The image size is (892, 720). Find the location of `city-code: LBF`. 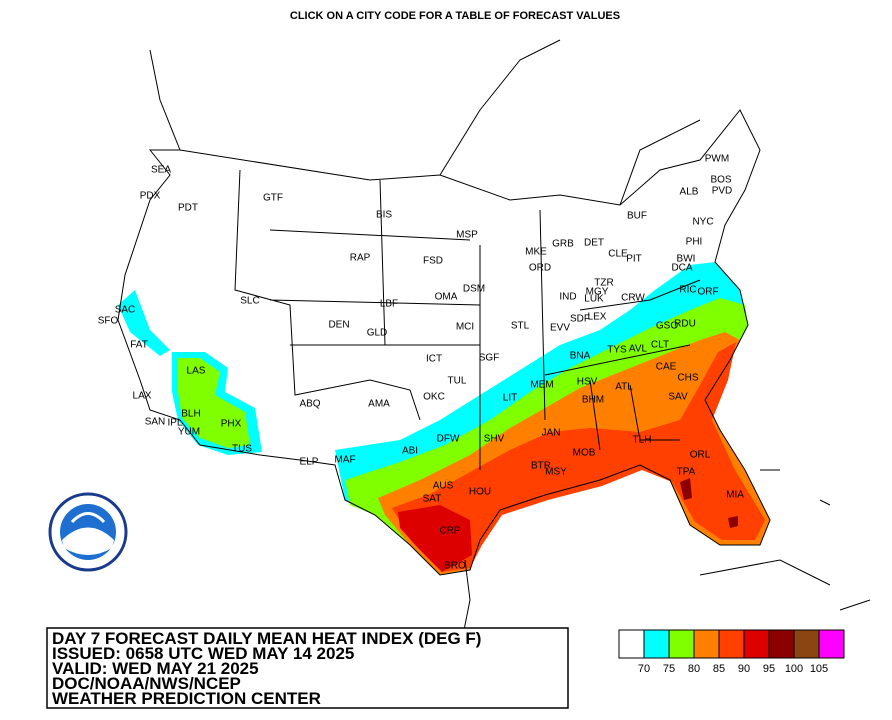

city-code: LBF is located at coordinates (389, 304).